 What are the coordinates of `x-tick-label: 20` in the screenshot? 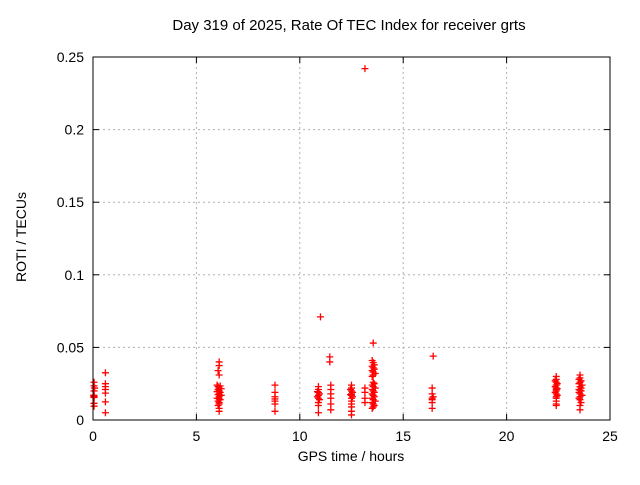 It's located at (507, 436).